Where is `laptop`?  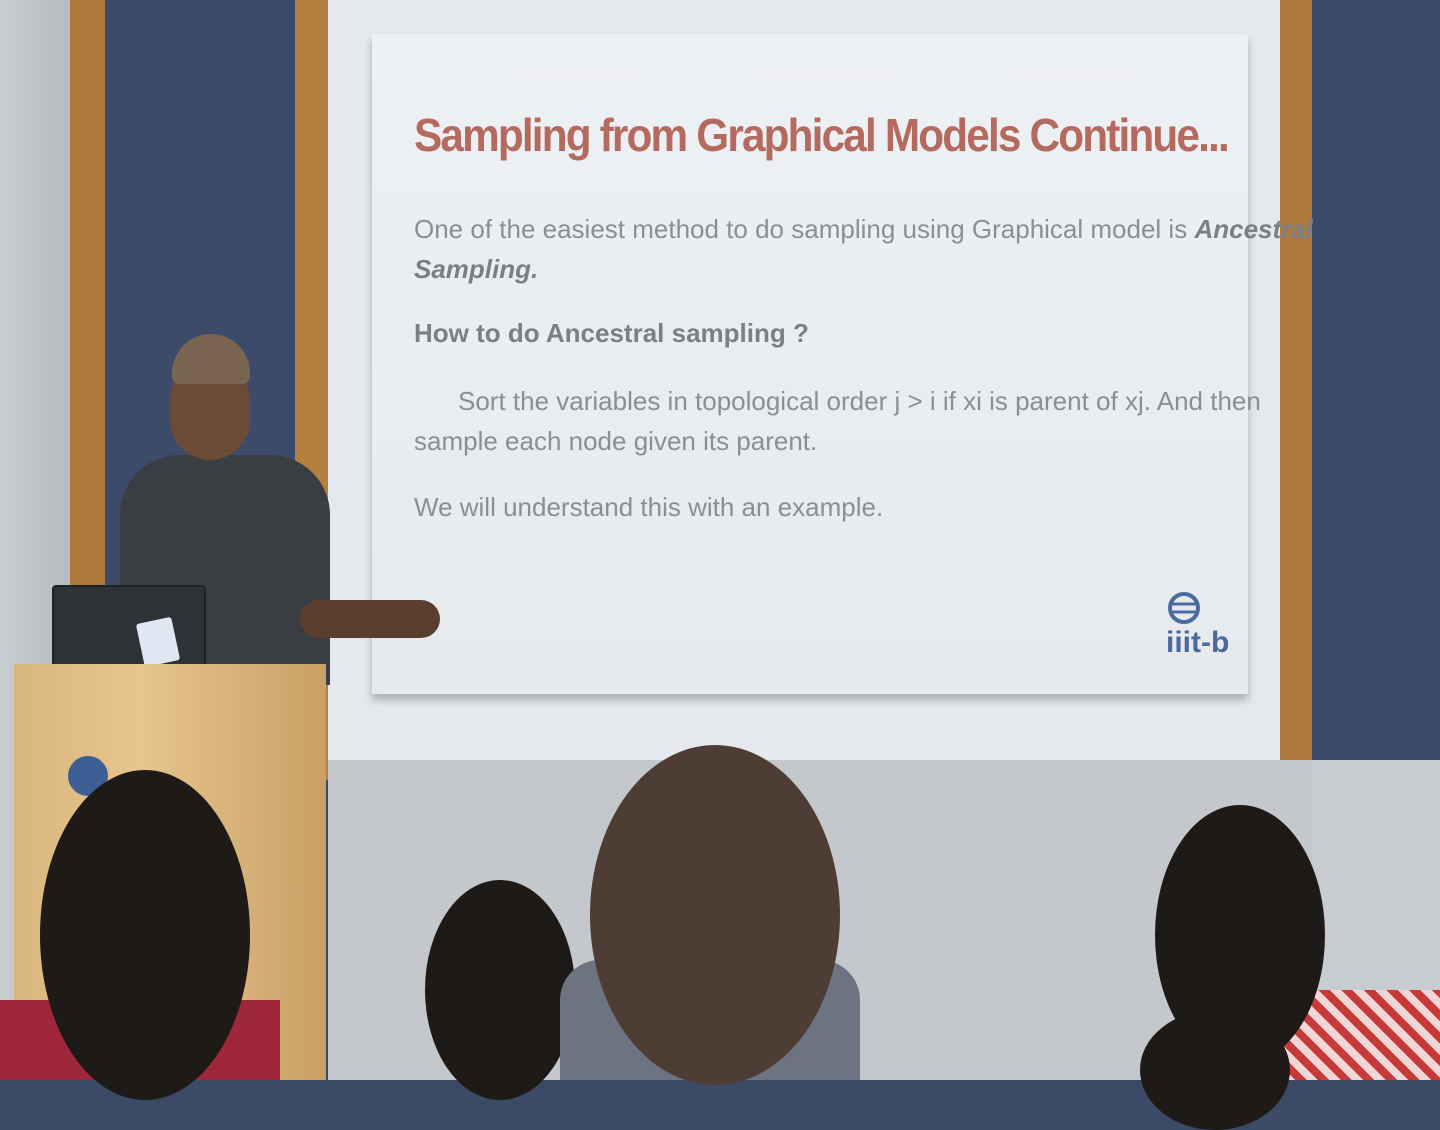 laptop is located at coordinates (129, 632).